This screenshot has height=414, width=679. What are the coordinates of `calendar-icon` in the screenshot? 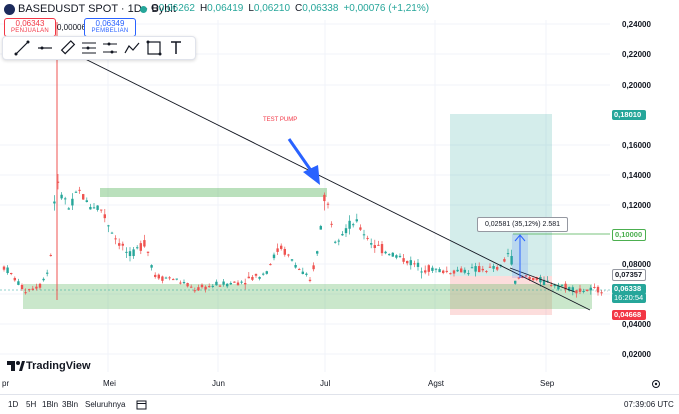 It's located at (141, 404).